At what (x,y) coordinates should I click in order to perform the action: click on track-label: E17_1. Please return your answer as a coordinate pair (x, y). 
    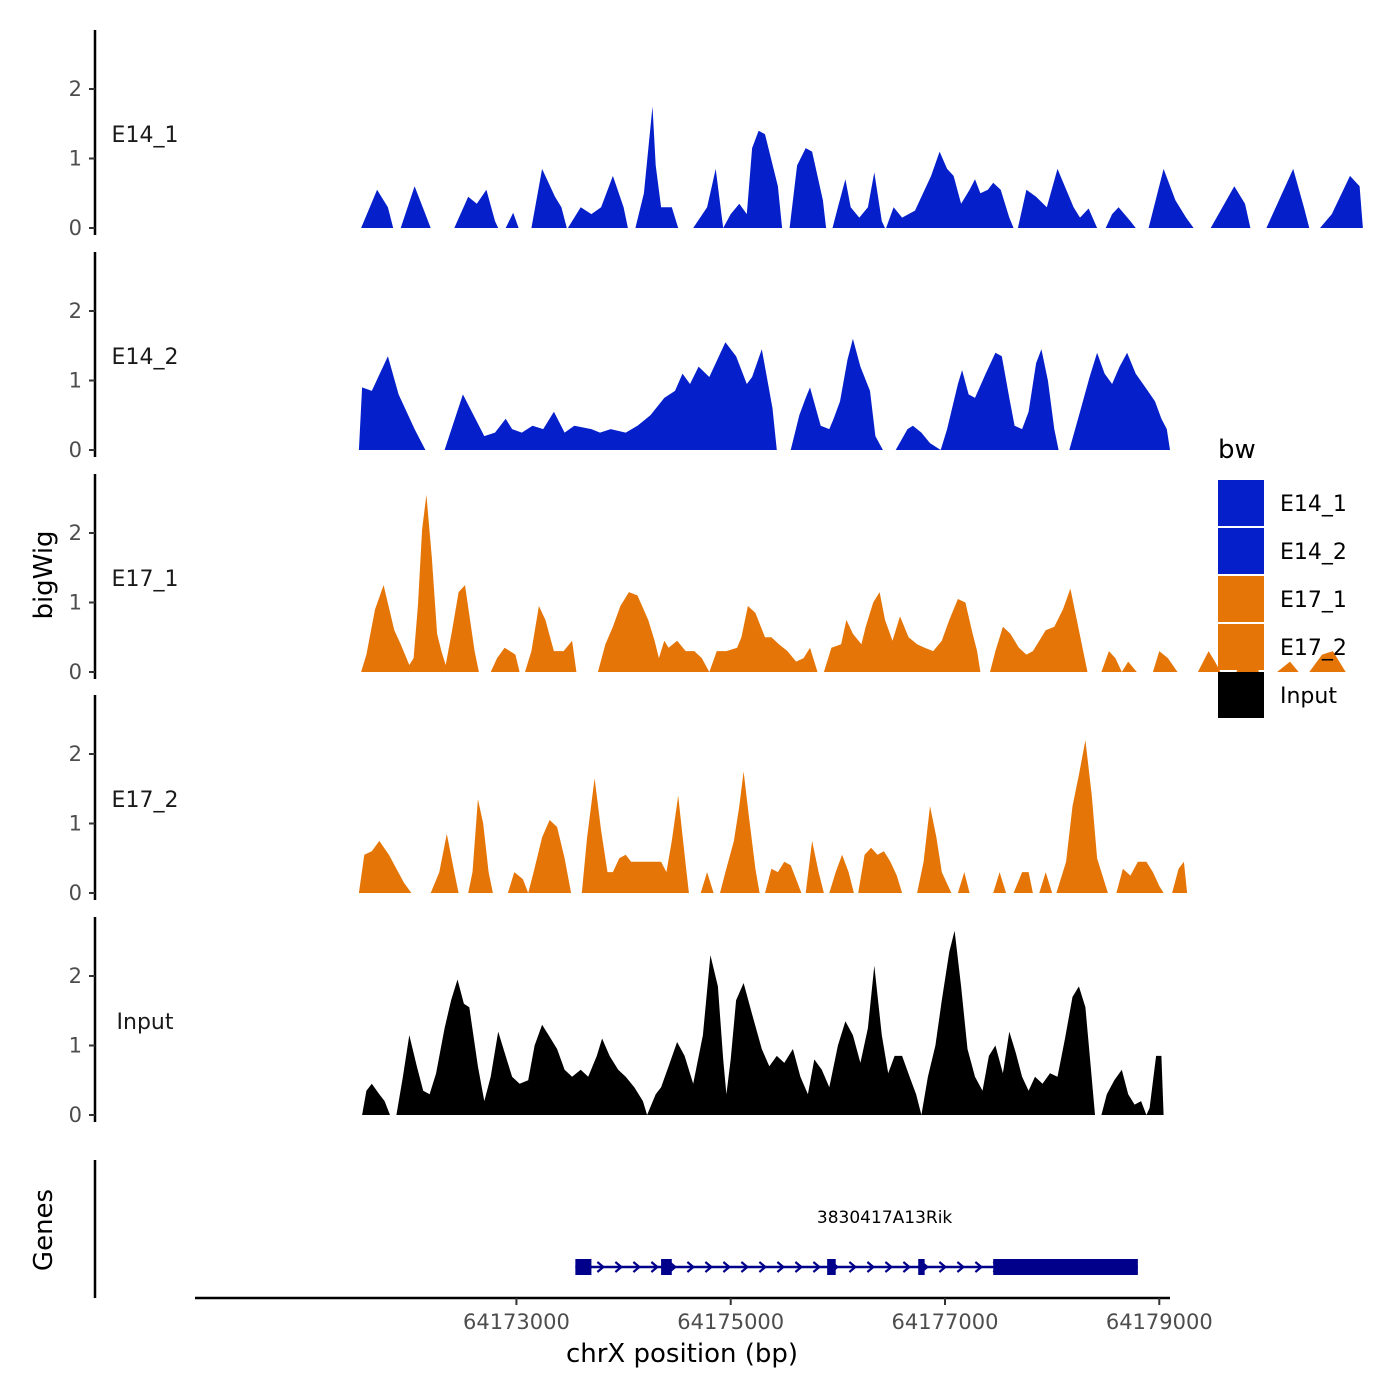
    Looking at the image, I should click on (145, 579).